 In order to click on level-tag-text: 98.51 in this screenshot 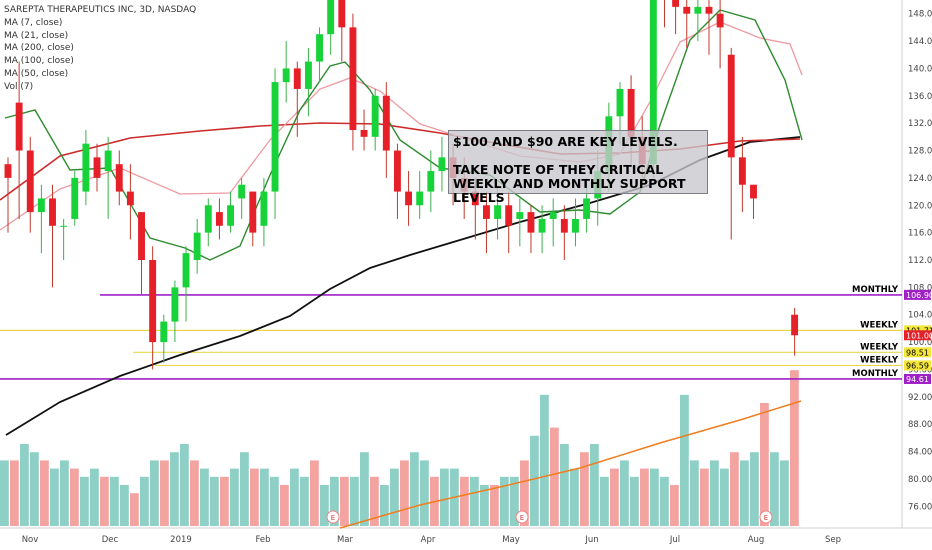, I will do `click(917, 352)`.